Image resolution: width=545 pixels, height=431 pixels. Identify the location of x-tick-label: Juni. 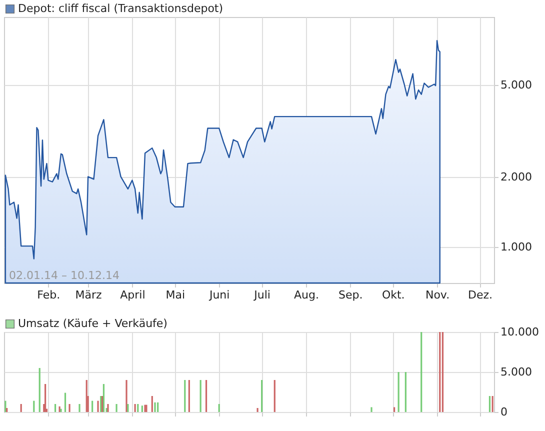
(219, 295).